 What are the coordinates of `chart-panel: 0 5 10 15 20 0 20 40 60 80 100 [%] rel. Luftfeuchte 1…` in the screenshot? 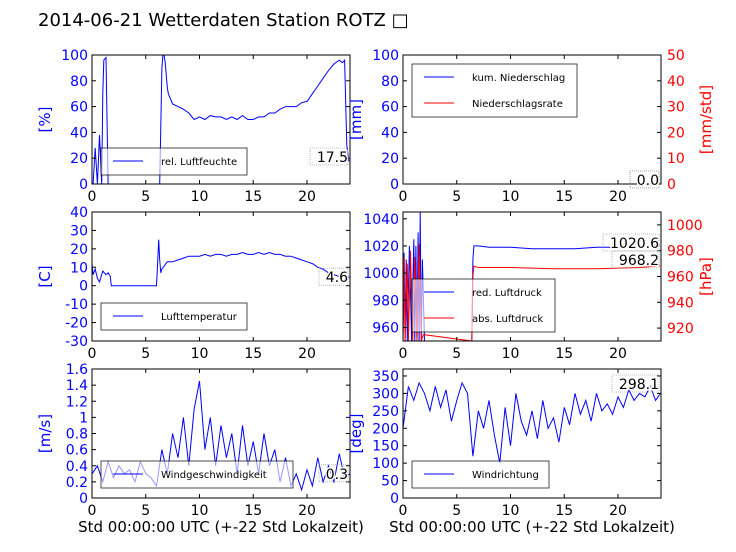 It's located at (193, 126).